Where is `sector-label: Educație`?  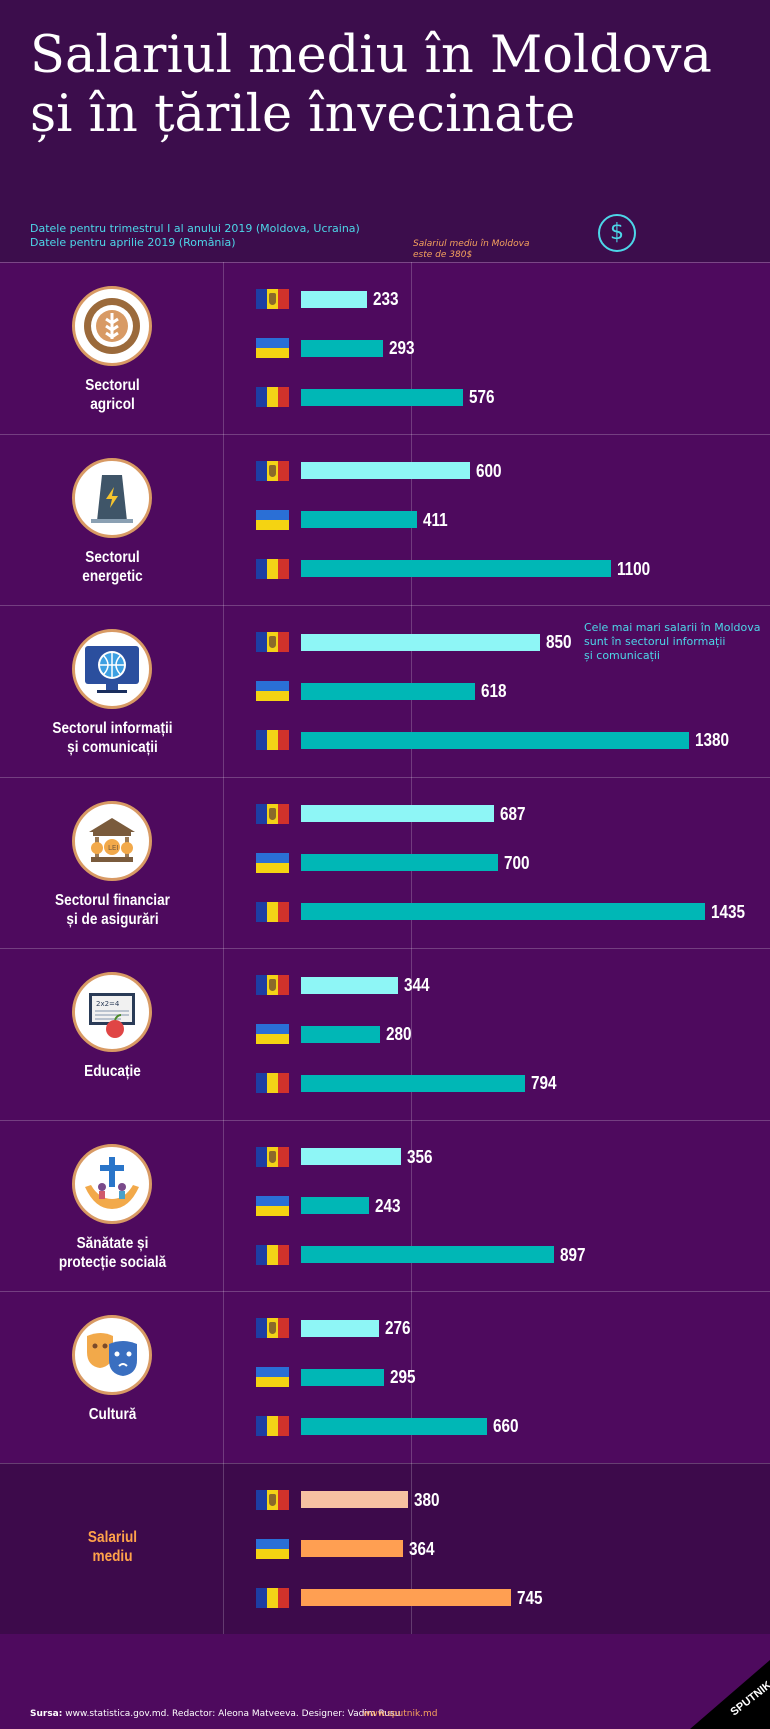
sector-label: Educație is located at coordinates (112, 1071).